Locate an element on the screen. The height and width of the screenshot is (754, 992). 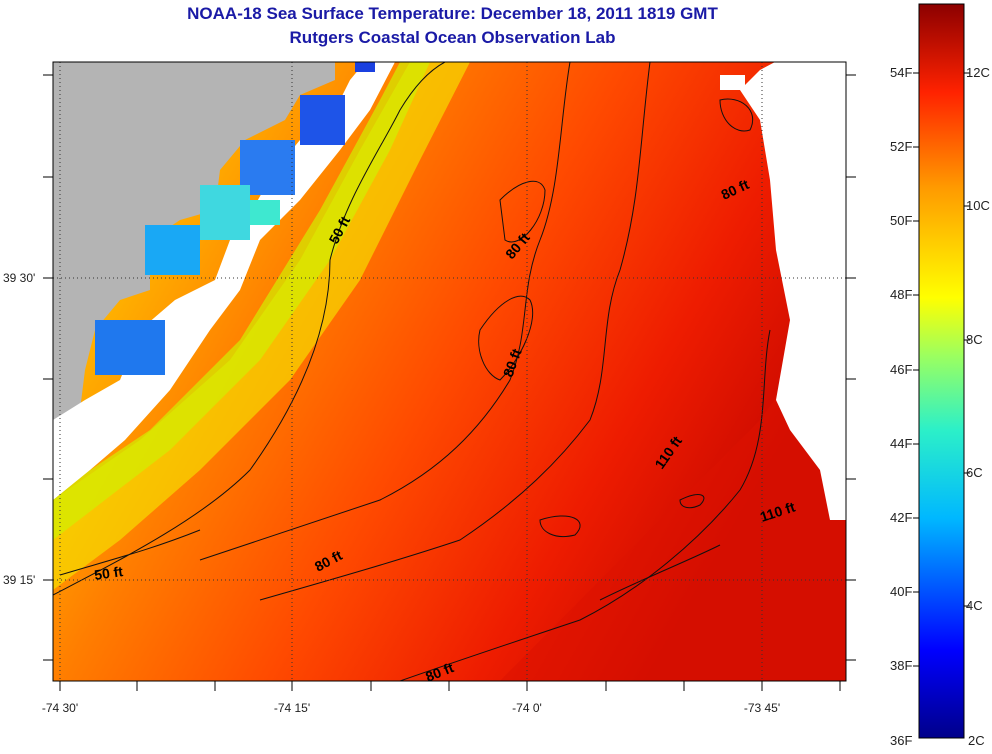
cloud-mask-east is located at coordinates (793, 291).